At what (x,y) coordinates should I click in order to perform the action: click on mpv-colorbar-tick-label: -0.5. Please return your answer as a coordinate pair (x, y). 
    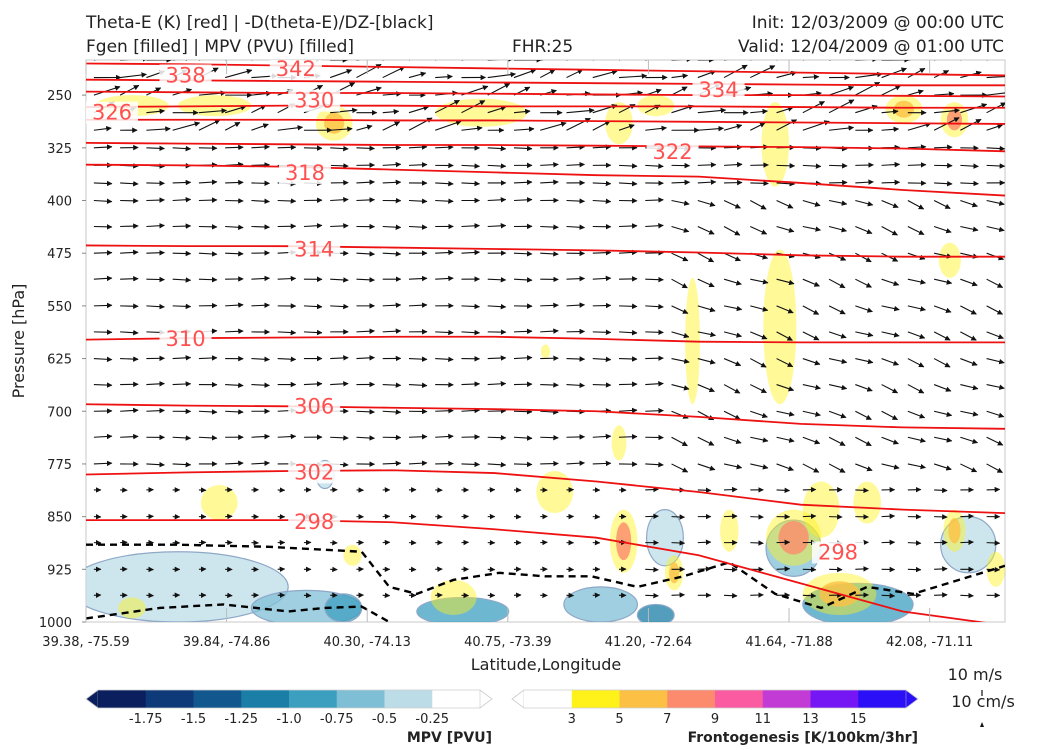
    Looking at the image, I should click on (384, 719).